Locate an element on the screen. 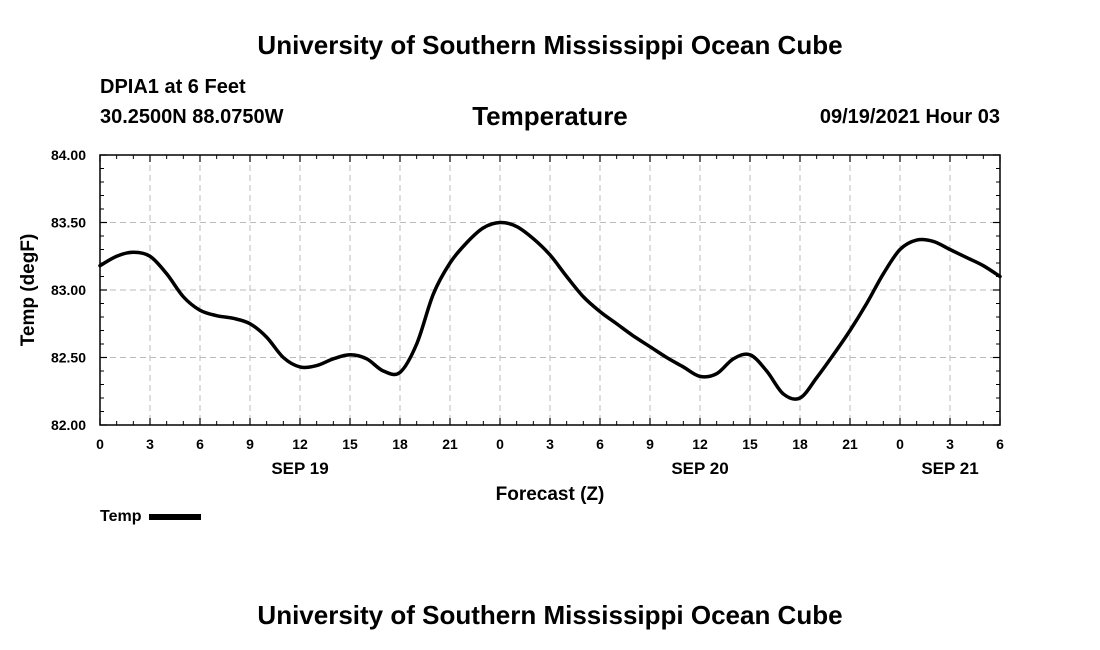  x-date-label: SEP 21 is located at coordinates (949, 468).